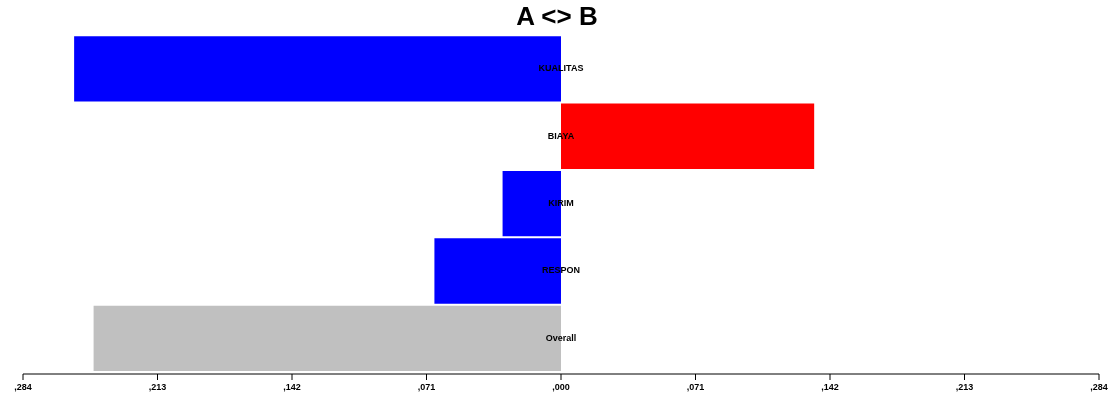 This screenshot has height=400, width=1114. Describe the element at coordinates (561, 270) in the screenshot. I see `y-tick-label: RESPON` at that location.